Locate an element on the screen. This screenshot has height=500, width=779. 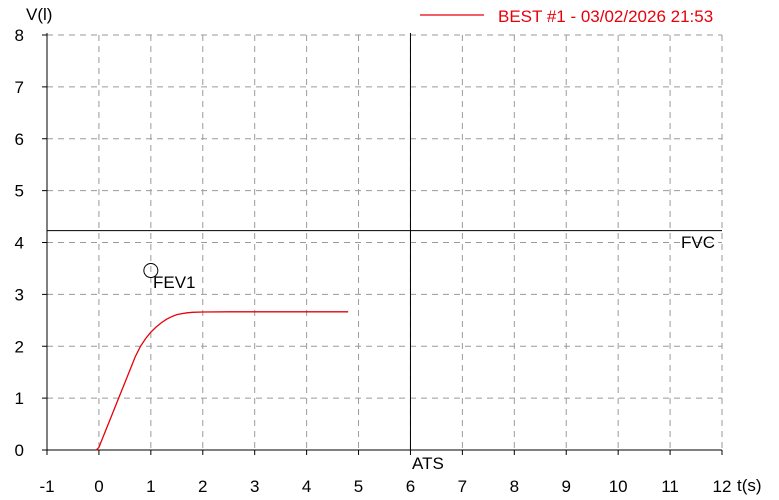
y-tick-label: 6 is located at coordinates (19, 139).